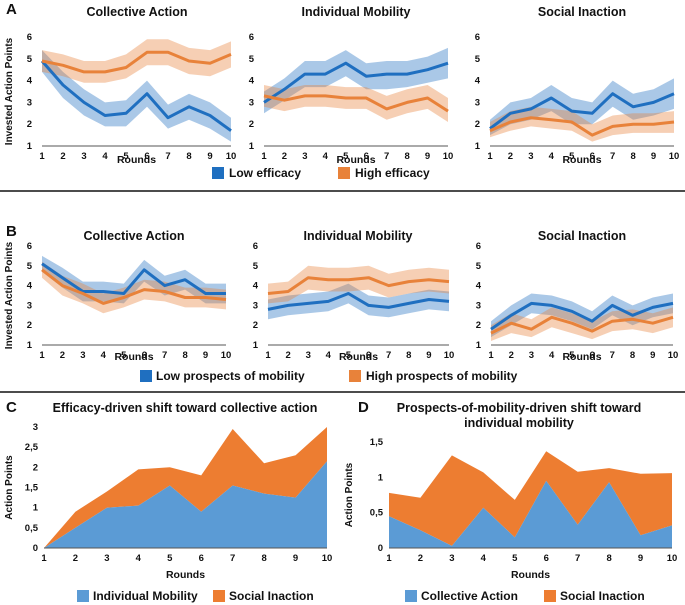  I want to click on legend-d-s1-swatch, so click(411, 596).